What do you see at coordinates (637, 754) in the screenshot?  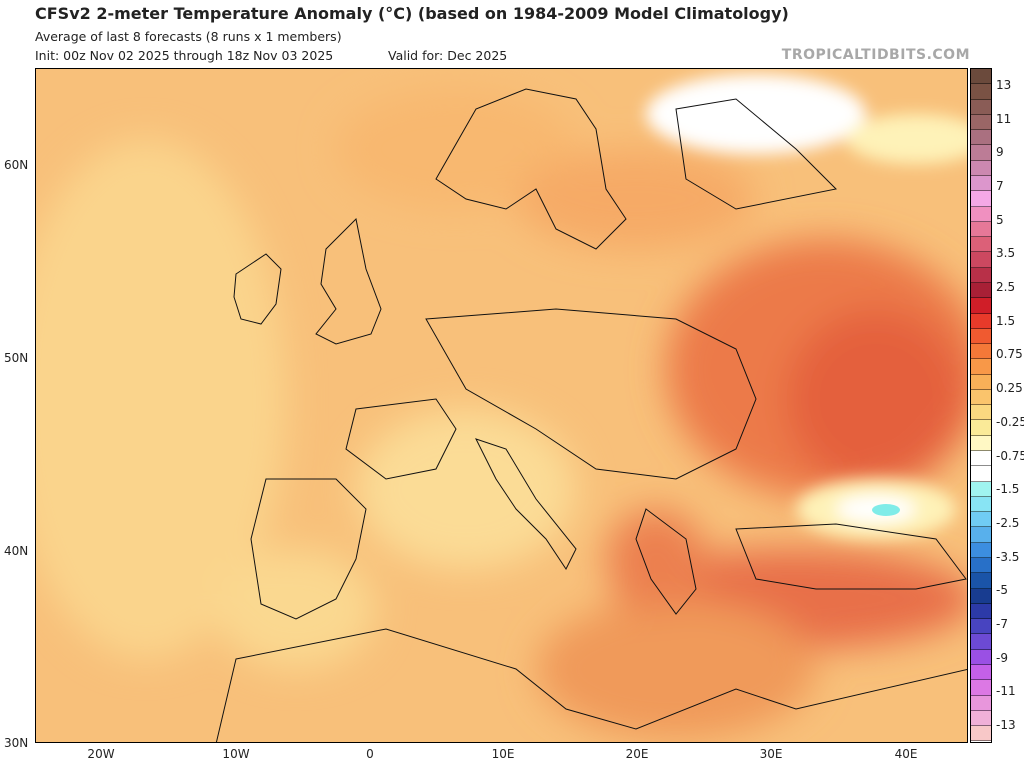 I see `lon-label-20e: 20E` at bounding box center [637, 754].